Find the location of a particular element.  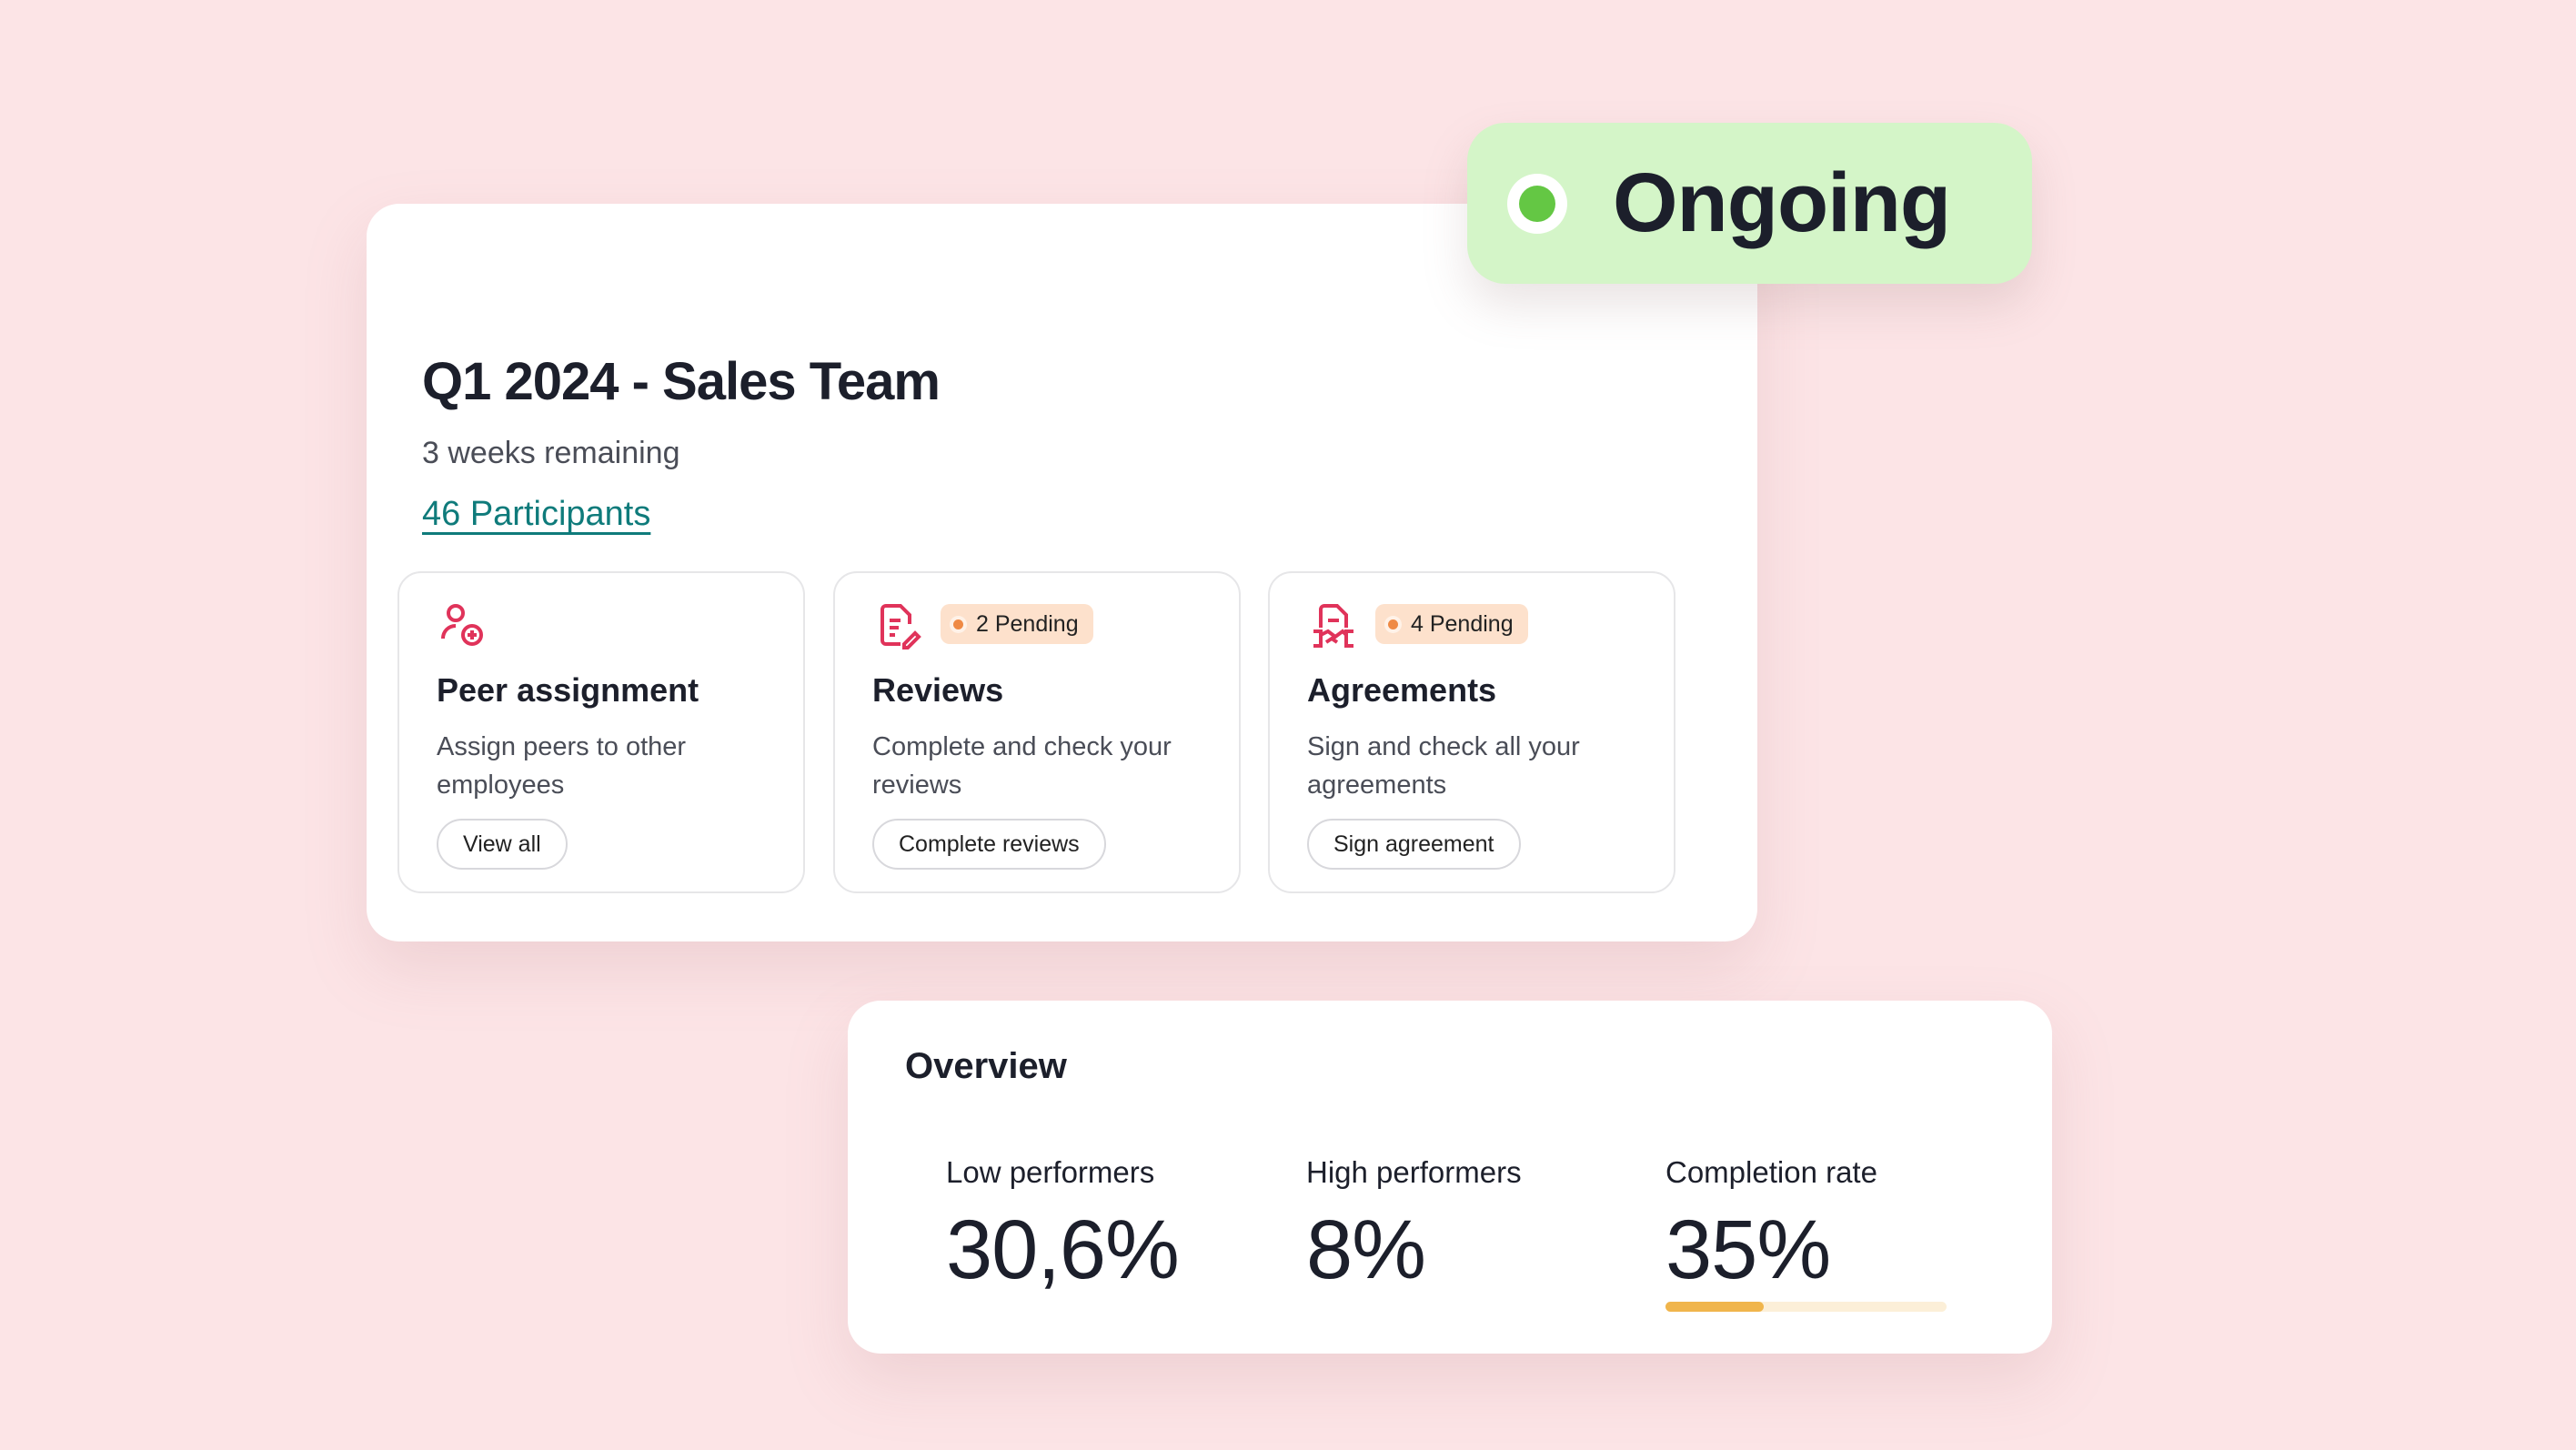

completion-progress-bar is located at coordinates (1806, 1307).